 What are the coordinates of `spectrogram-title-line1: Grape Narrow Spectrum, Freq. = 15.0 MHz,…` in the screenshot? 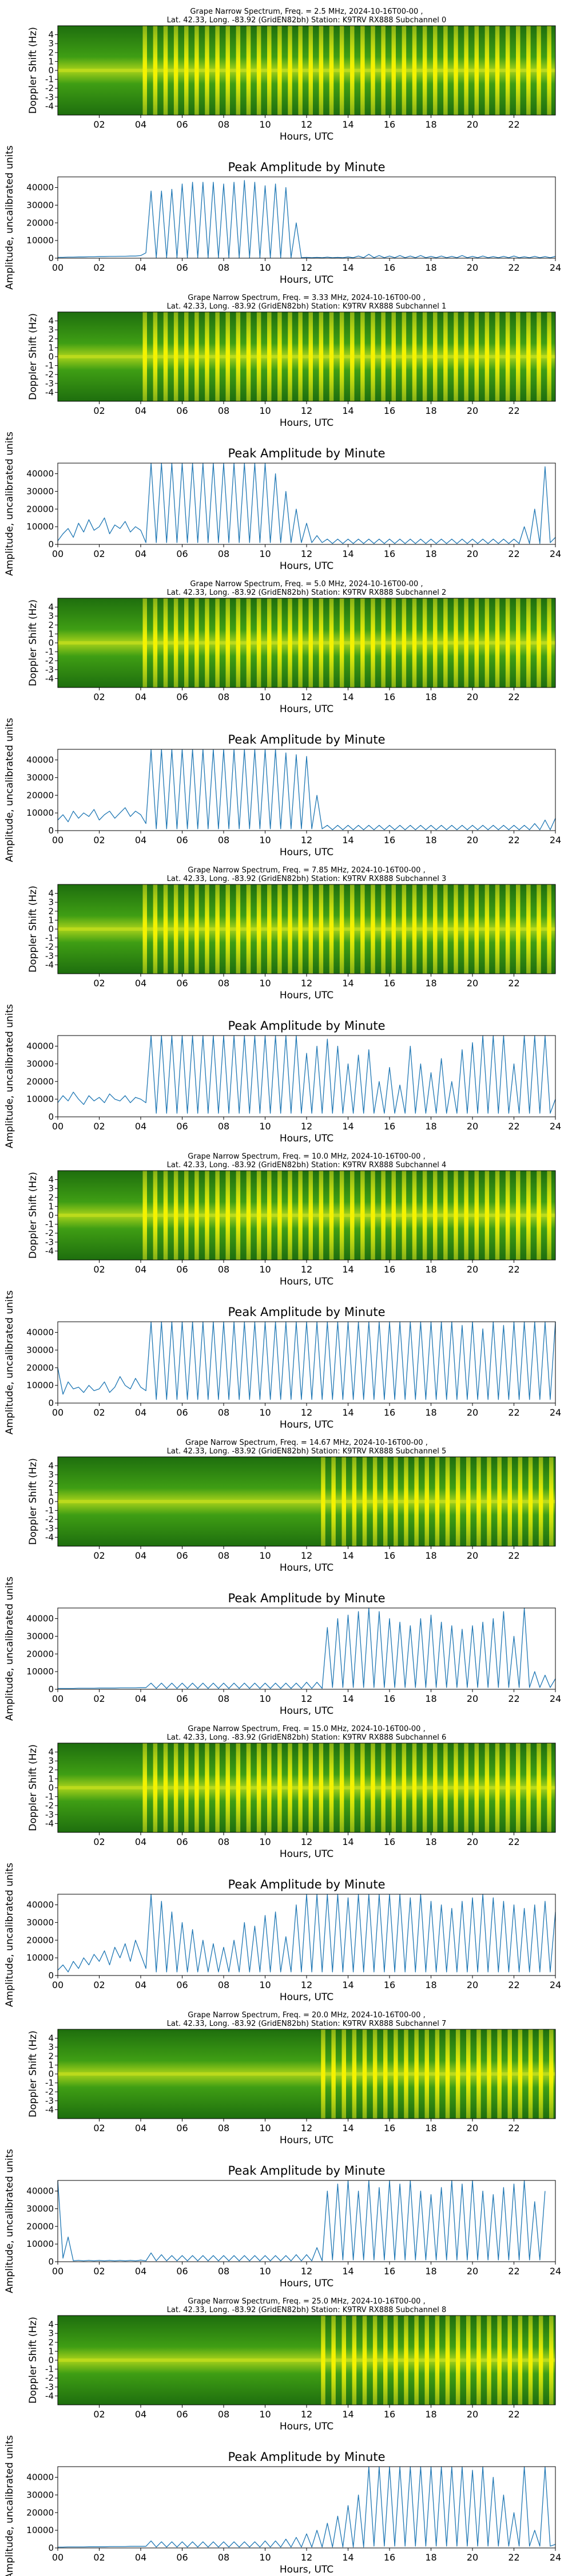 It's located at (306, 1729).